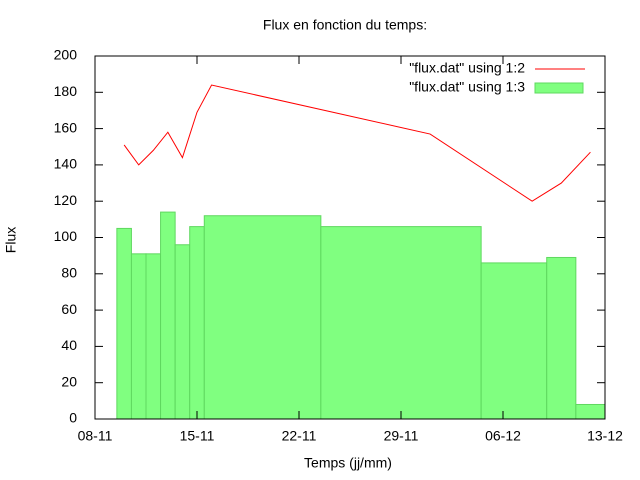 The width and height of the screenshot is (640, 480). Describe the element at coordinates (69, 309) in the screenshot. I see `y-tick-label: 60` at that location.